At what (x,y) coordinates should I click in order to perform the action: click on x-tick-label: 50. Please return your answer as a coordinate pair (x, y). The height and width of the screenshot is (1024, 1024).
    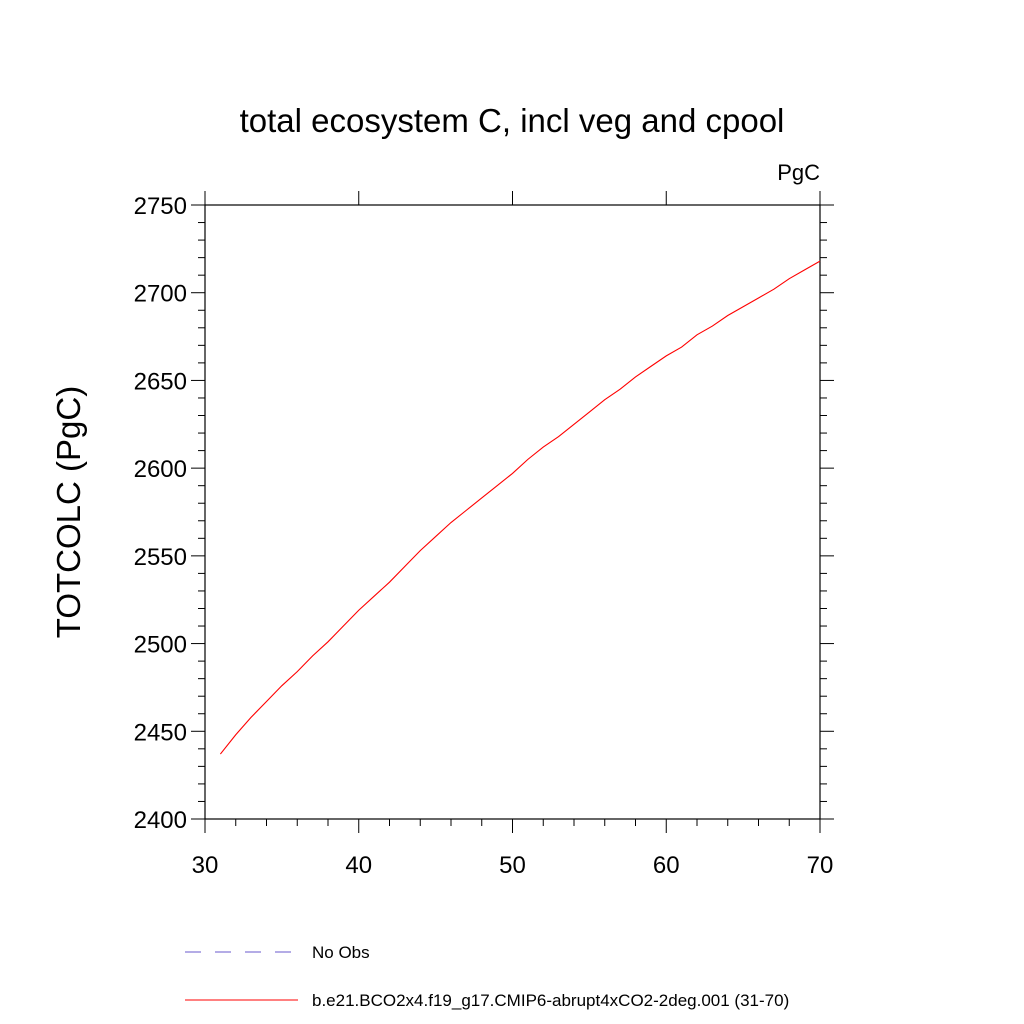
    Looking at the image, I should click on (512, 865).